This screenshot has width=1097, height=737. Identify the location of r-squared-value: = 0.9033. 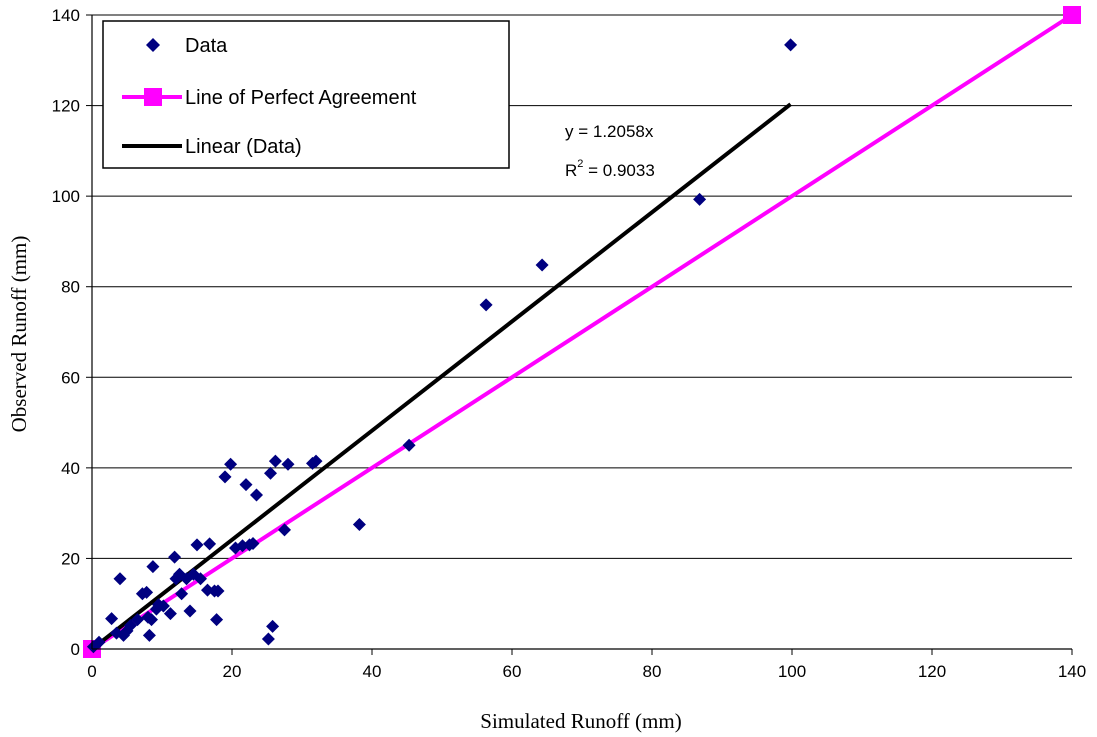
(618, 170).